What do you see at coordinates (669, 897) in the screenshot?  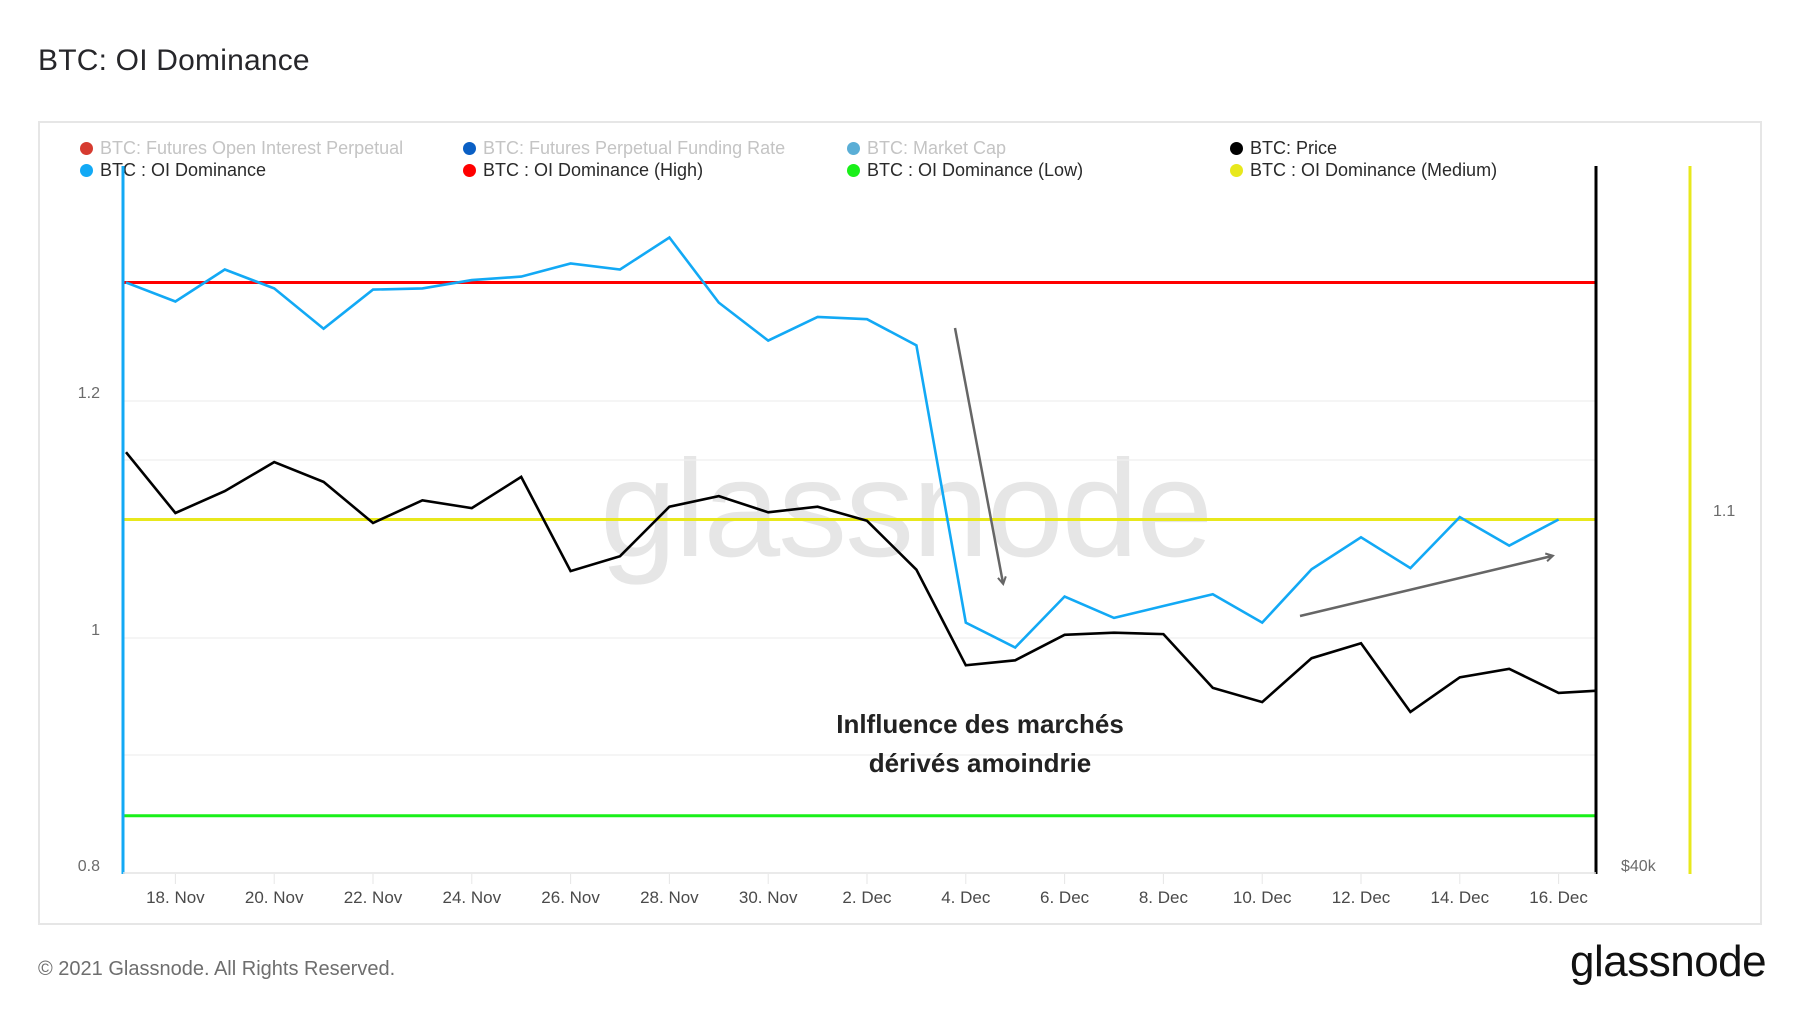 I see `x-tick-label: 28. Nov` at bounding box center [669, 897].